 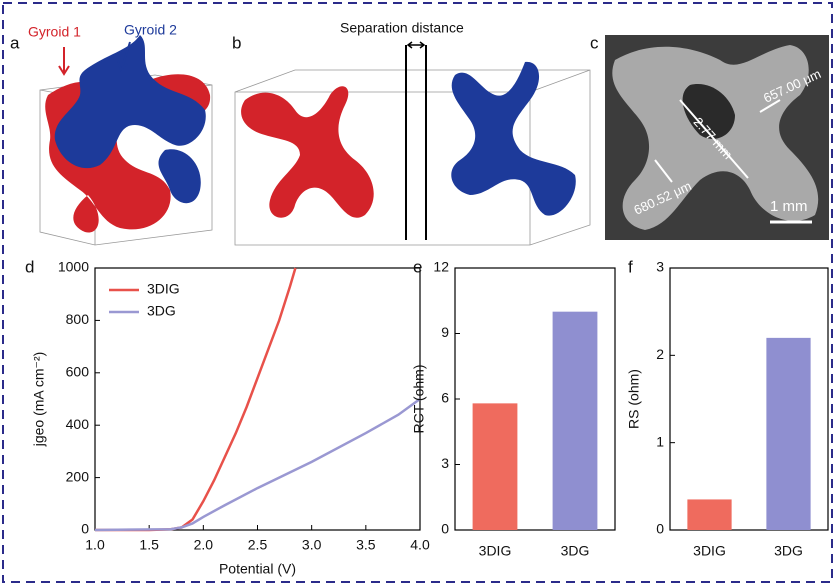 What do you see at coordinates (78, 372) in the screenshot?
I see `y-tick-label: 600` at bounding box center [78, 372].